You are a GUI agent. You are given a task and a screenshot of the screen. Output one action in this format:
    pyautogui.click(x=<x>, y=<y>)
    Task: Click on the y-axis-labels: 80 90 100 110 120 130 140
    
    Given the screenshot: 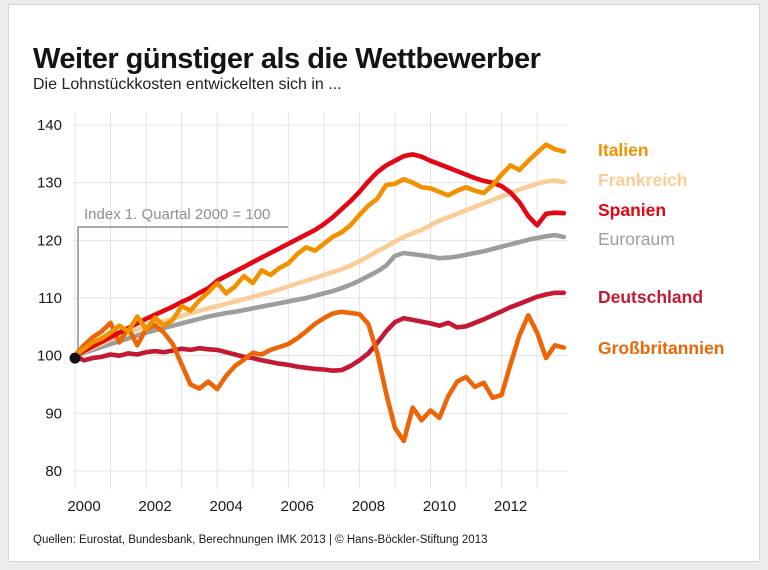 What is the action you would take?
    pyautogui.click(x=49, y=298)
    